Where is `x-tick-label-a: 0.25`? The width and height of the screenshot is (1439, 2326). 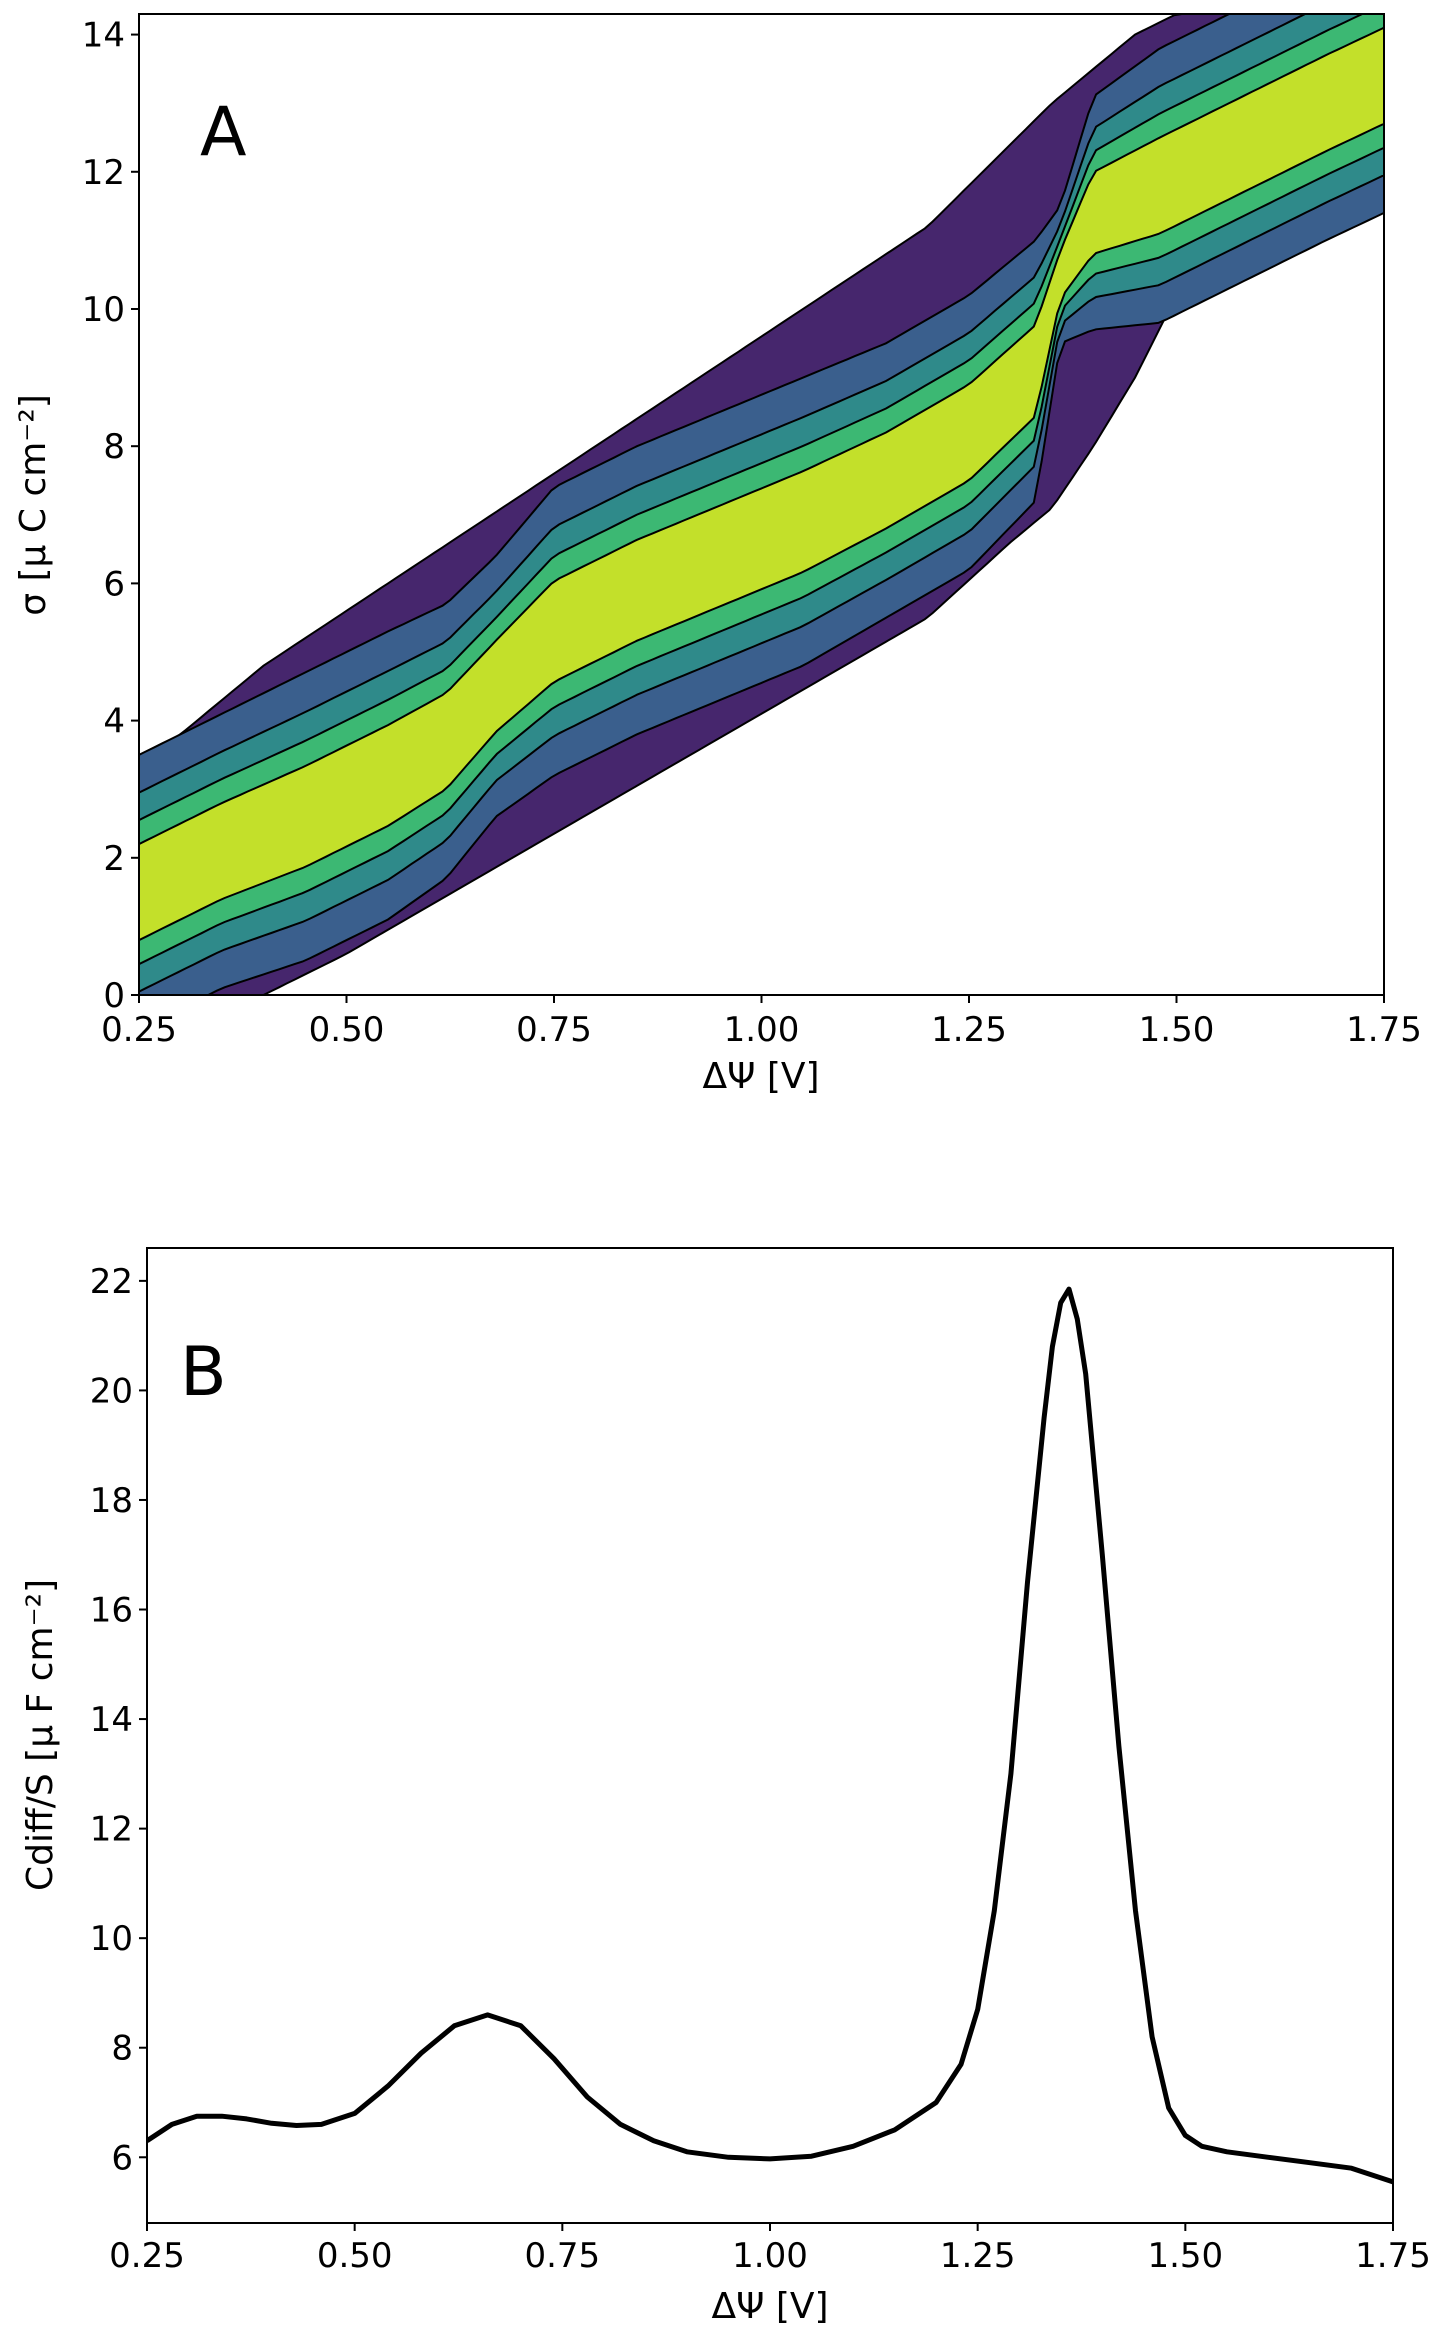 x-tick-label-a: 0.25 is located at coordinates (139, 1030).